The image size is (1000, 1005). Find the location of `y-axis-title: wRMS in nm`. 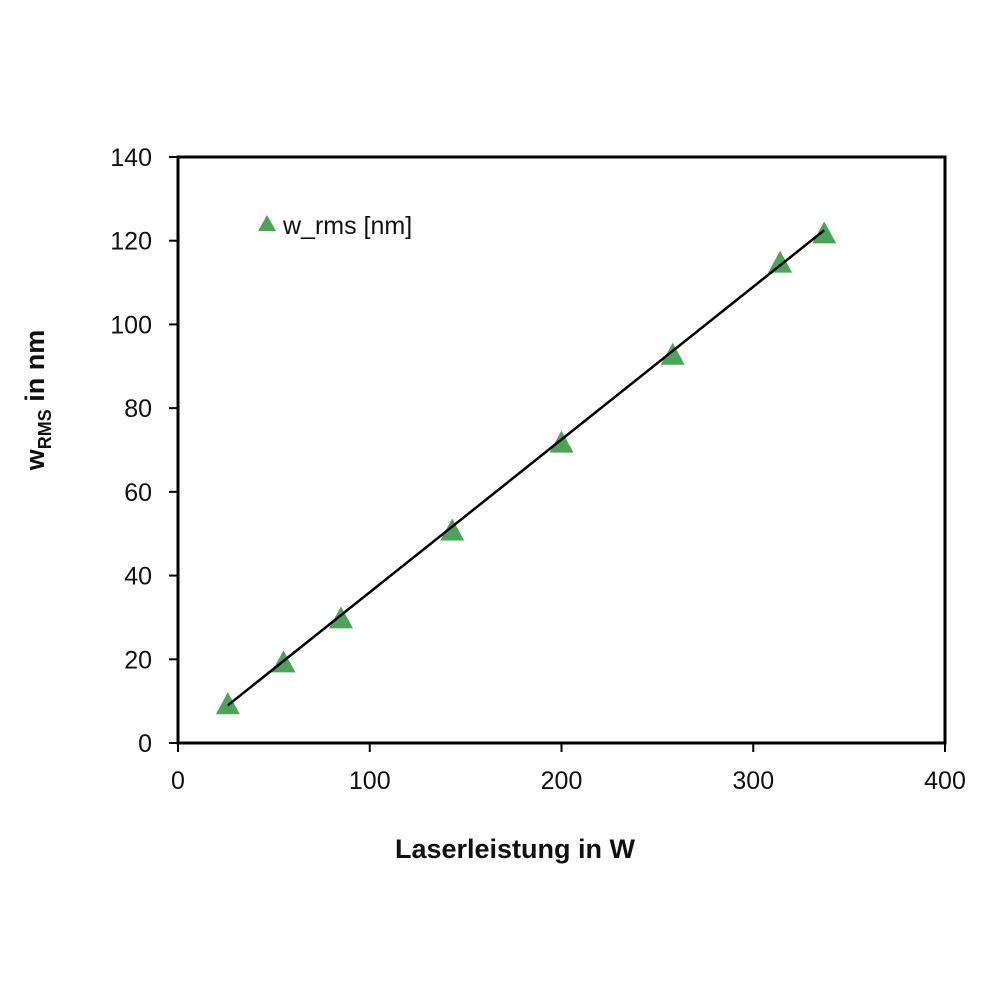

y-axis-title: wRMS in nm is located at coordinates (37, 401).